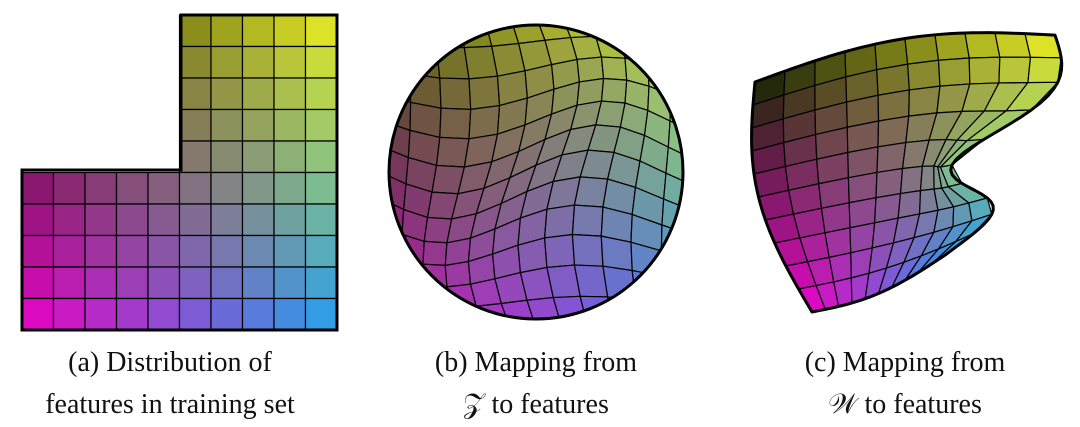 The height and width of the screenshot is (427, 1080). I want to click on caption-b-line1: (b) Mapping from, so click(536, 362).